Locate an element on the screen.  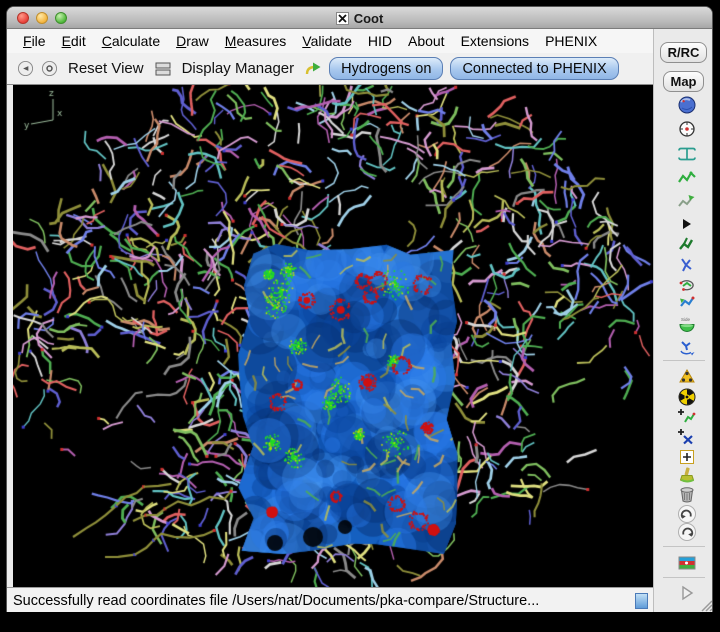
menu-hid: HID is located at coordinates (379, 41).